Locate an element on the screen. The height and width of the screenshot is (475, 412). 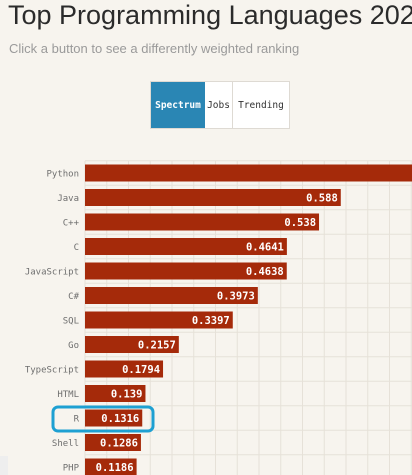
bar-html is located at coordinates (115, 393).